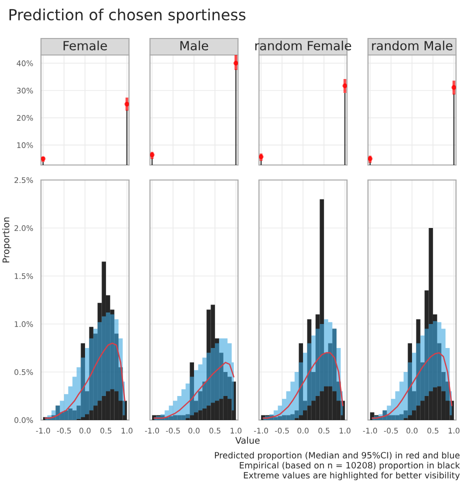 Image resolution: width=465 pixels, height=484 pixels. Describe the element at coordinates (350, 466) in the screenshot. I see `text: Empirical (based on n = 10208) proportion in black` at that location.